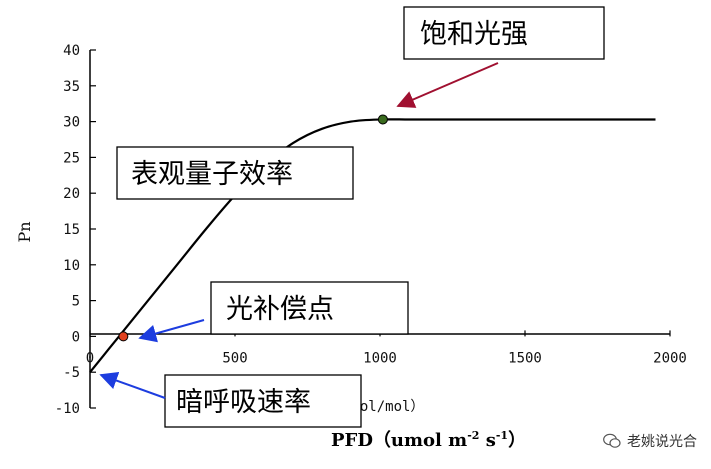  I want to click on saturation-point, so click(382, 119).